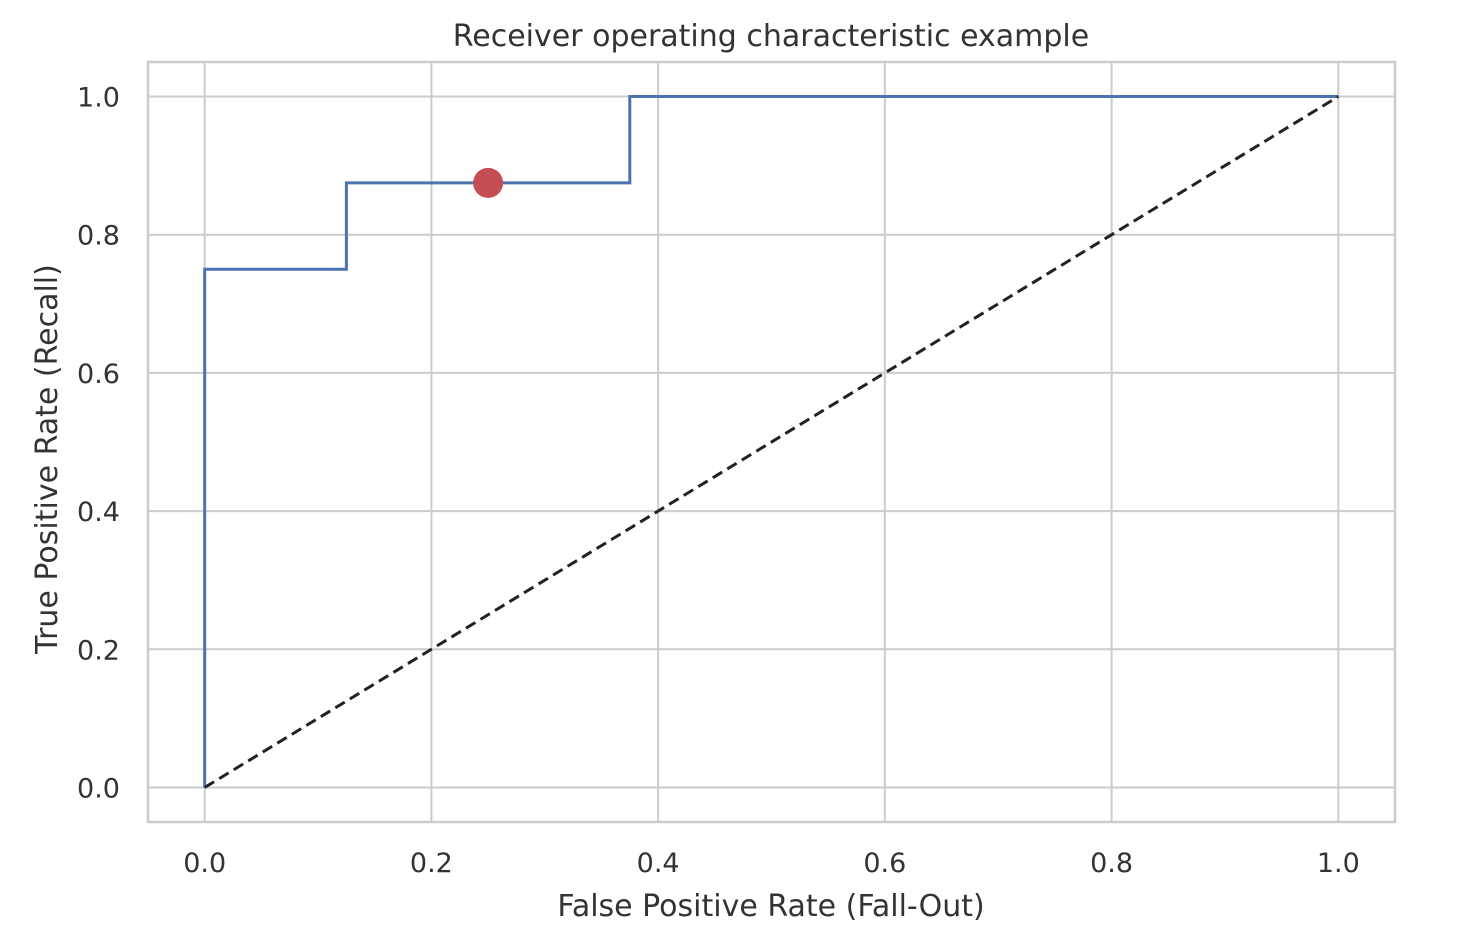 The width and height of the screenshot is (1464, 950). Describe the element at coordinates (488, 182) in the screenshot. I see `threshold-marker-point` at that location.